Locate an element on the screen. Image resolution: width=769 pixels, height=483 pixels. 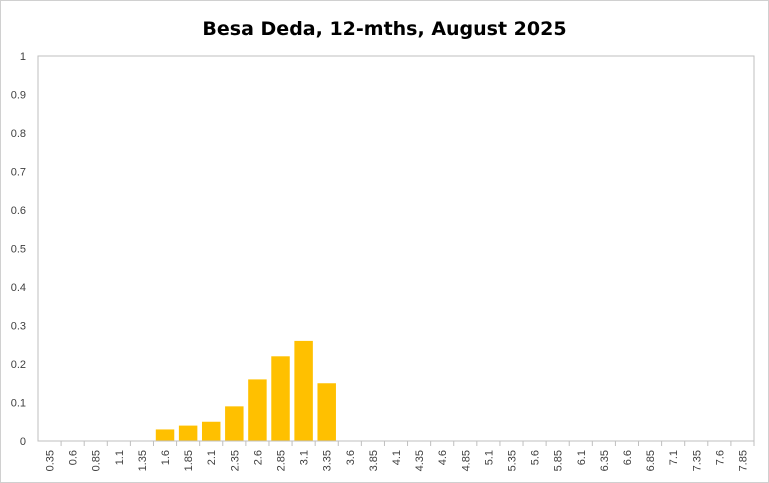
y-tick-label: 0.8 is located at coordinates (18, 134).